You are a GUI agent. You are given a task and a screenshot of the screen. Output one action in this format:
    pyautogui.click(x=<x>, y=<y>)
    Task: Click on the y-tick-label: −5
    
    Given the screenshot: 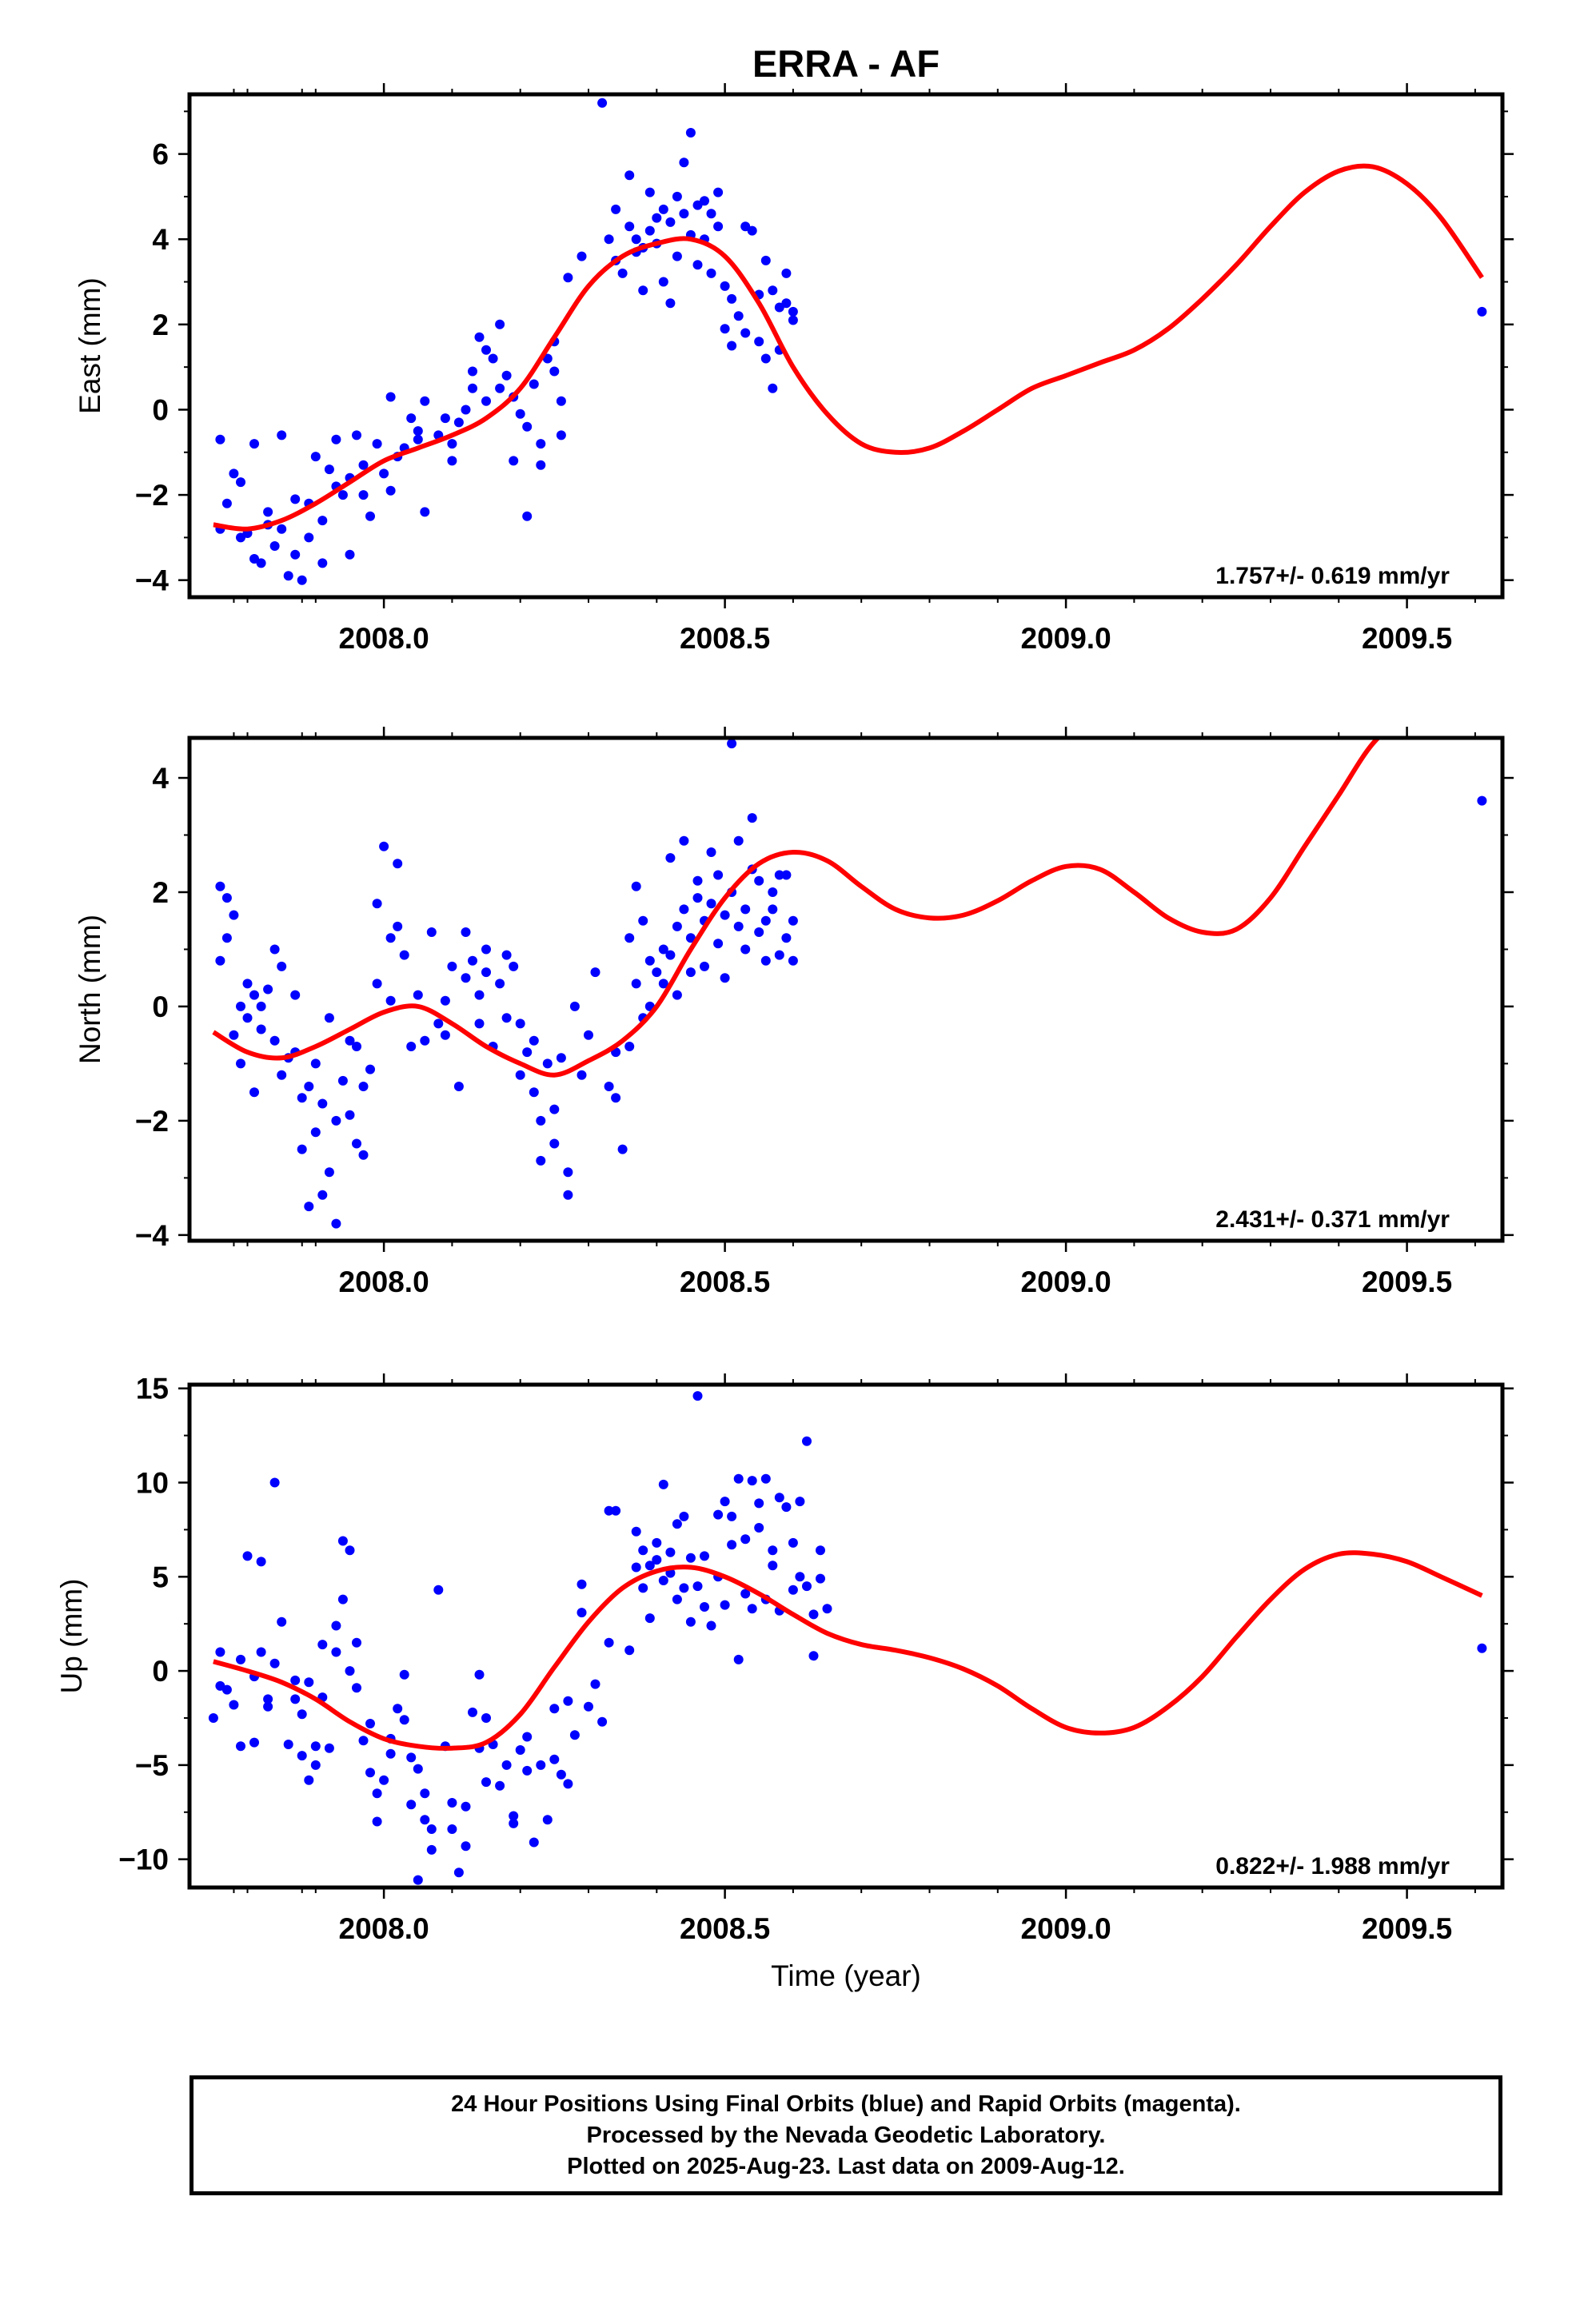 What is the action you would take?
    pyautogui.click(x=152, y=1765)
    